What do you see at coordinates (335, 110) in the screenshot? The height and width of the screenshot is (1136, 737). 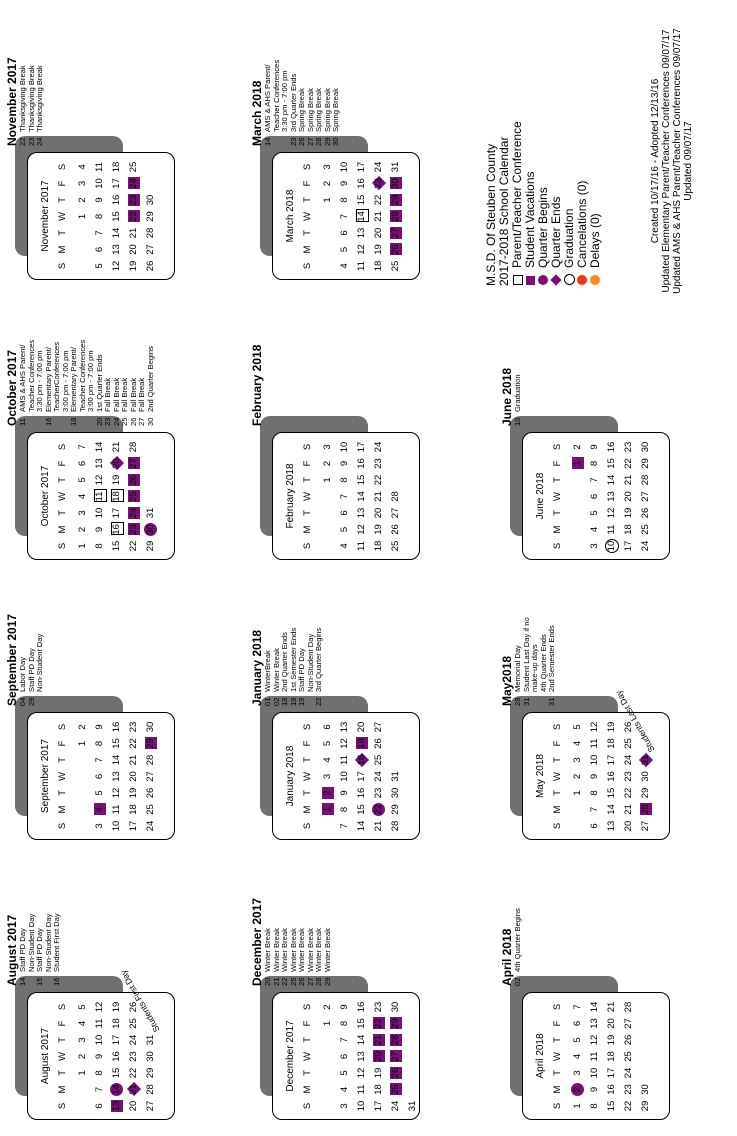 I see `event-text: Spring Break` at bounding box center [335, 110].